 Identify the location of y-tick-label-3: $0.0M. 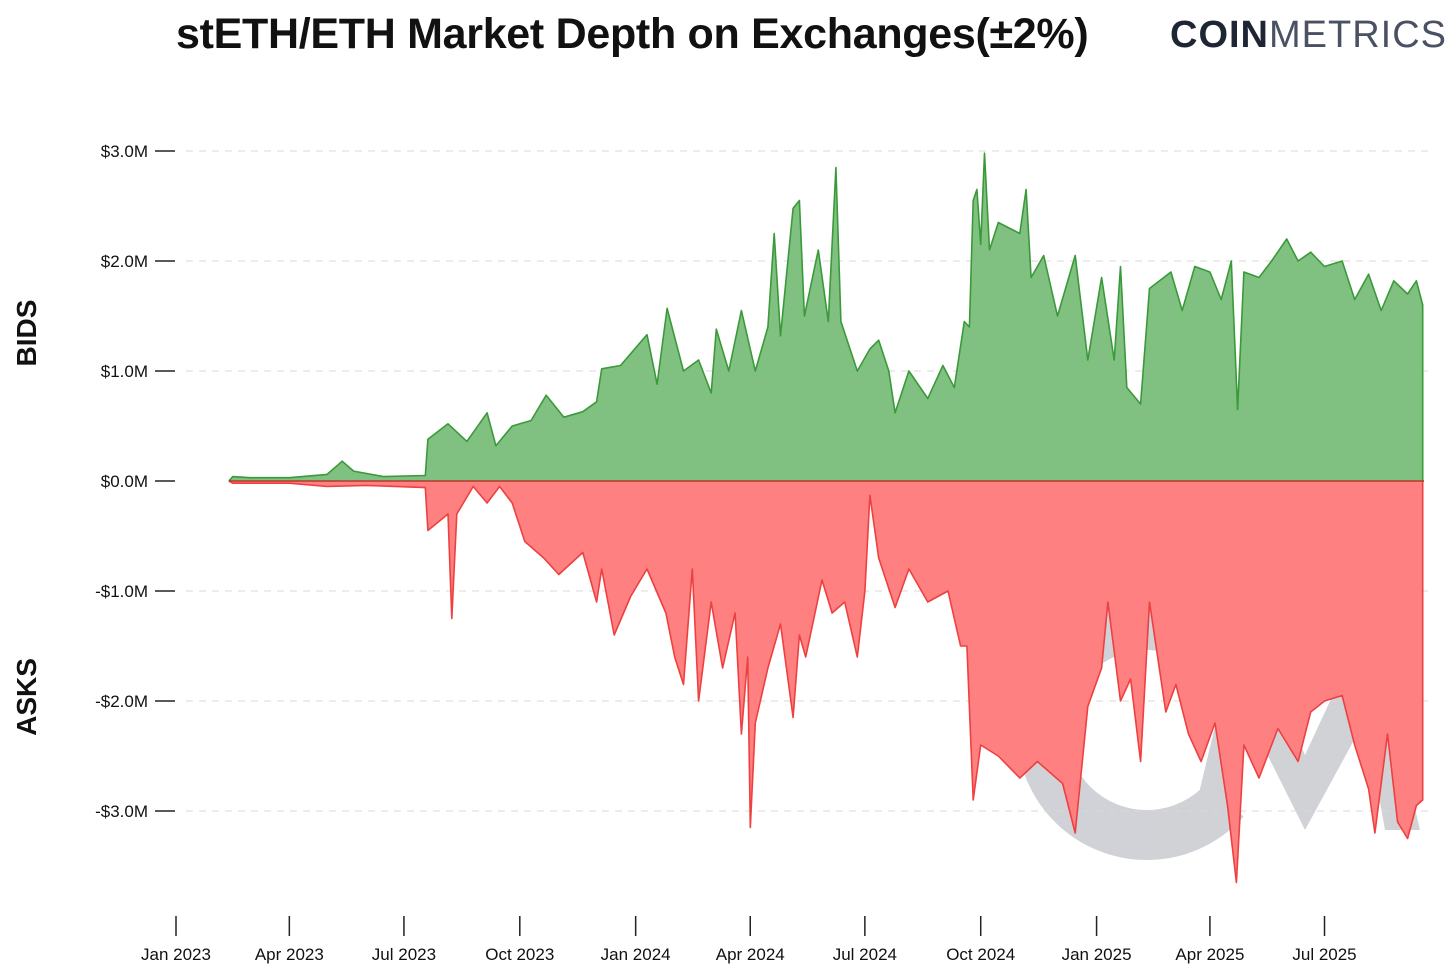
(124, 481).